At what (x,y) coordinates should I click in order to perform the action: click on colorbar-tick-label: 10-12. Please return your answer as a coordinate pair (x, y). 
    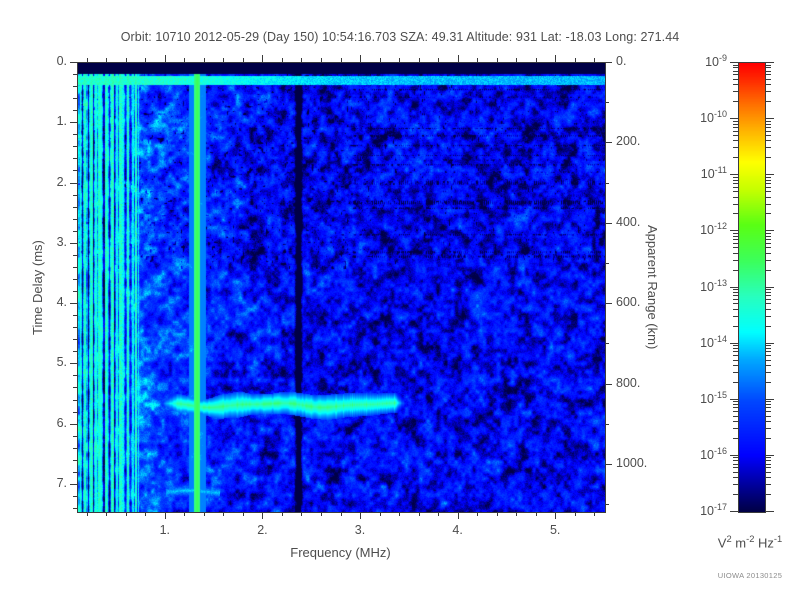
    Looking at the image, I should click on (713, 229).